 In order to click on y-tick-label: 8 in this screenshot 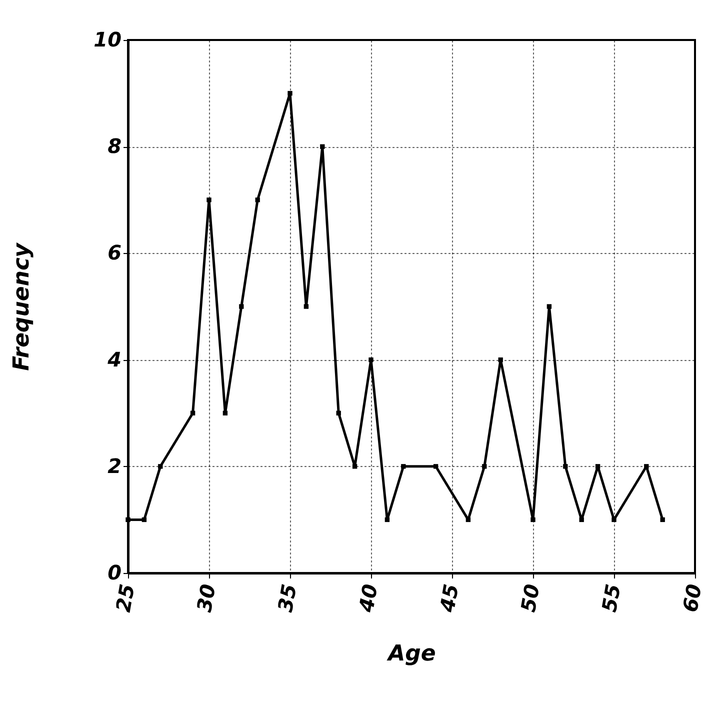, I will do `click(115, 146)`.